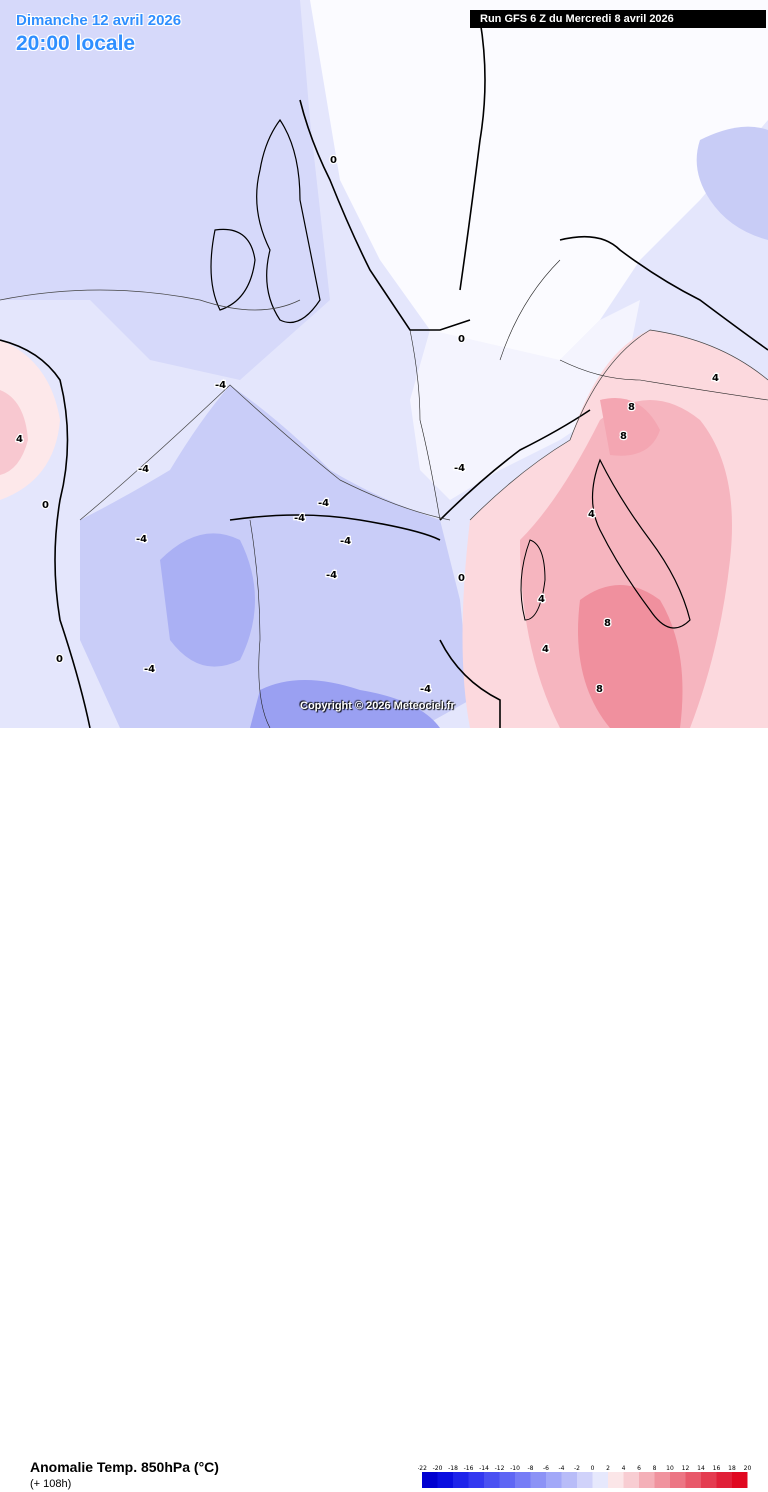  What do you see at coordinates (655, 1468) in the screenshot?
I see `legend-tick-label: 8` at bounding box center [655, 1468].